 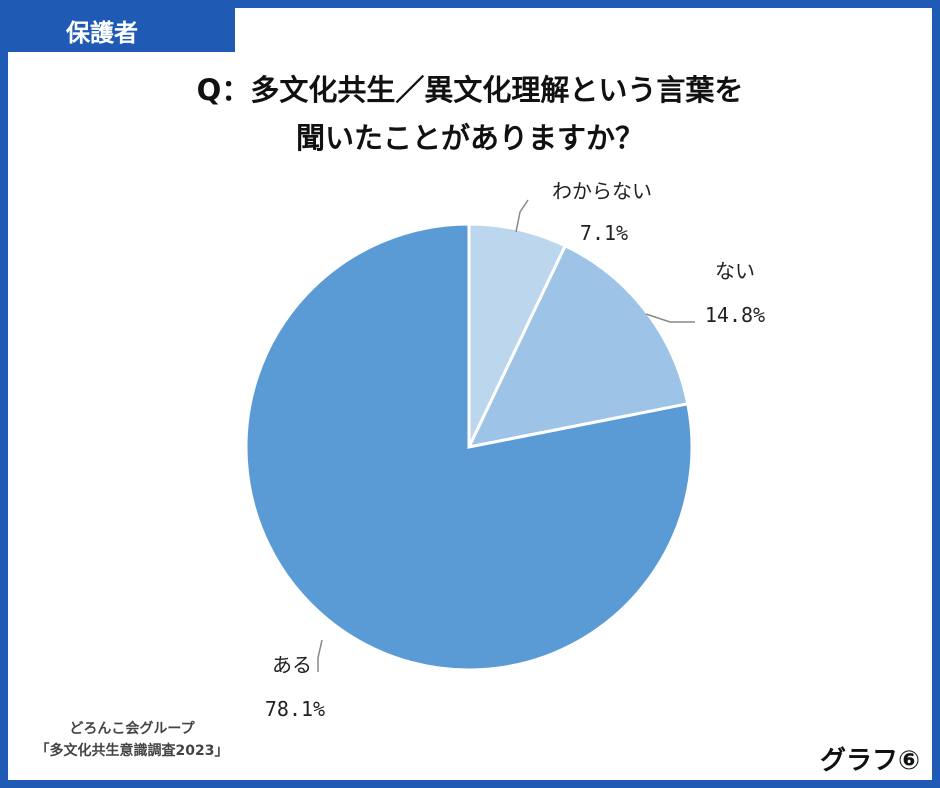 What do you see at coordinates (670, 318) in the screenshot?
I see `leader-line-nai` at bounding box center [670, 318].